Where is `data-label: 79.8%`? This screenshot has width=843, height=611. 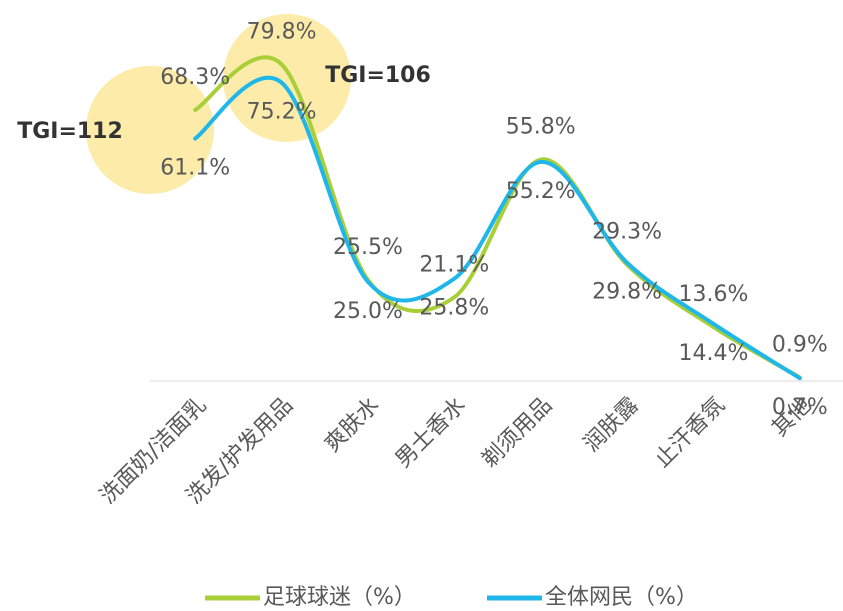
data-label: 79.8% is located at coordinates (282, 31).